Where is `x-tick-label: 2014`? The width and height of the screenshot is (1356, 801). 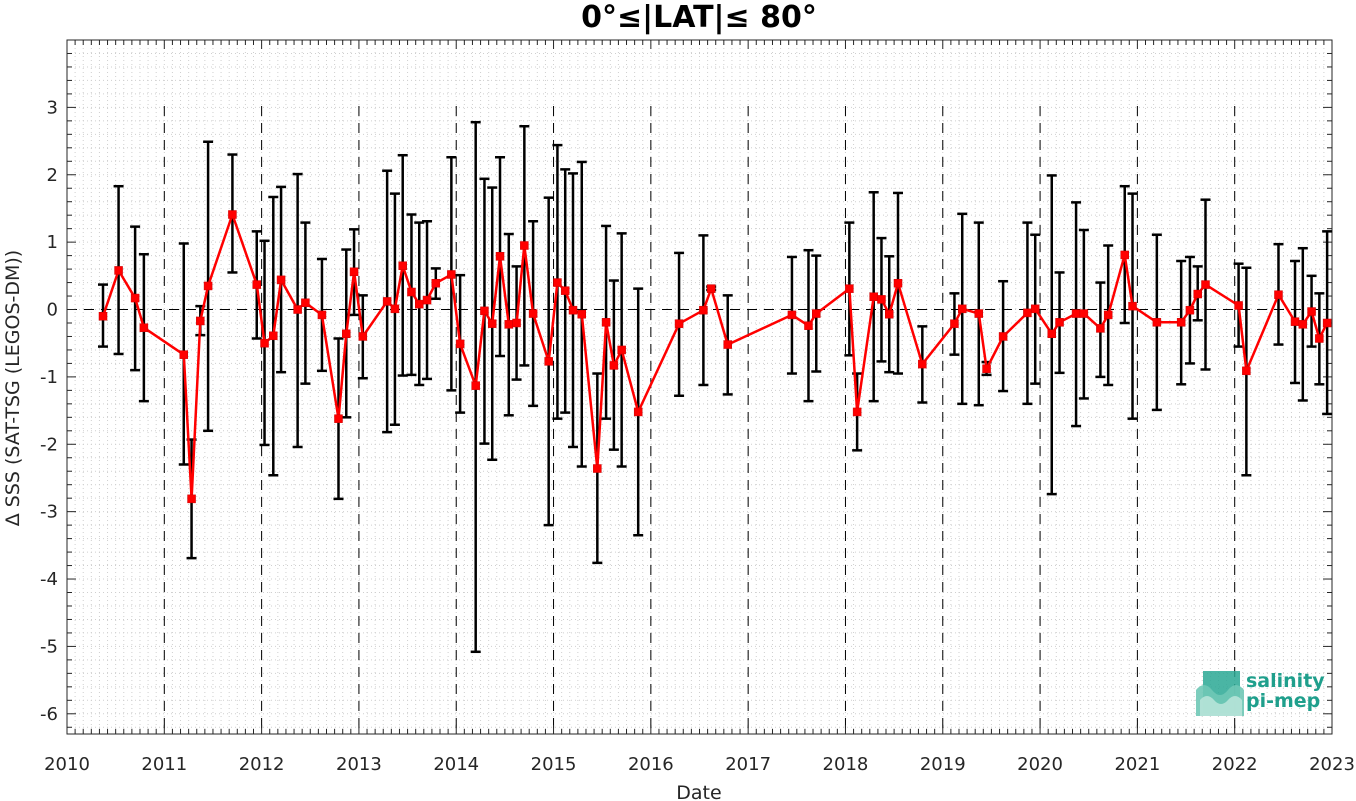
x-tick-label: 2014 is located at coordinates (456, 764).